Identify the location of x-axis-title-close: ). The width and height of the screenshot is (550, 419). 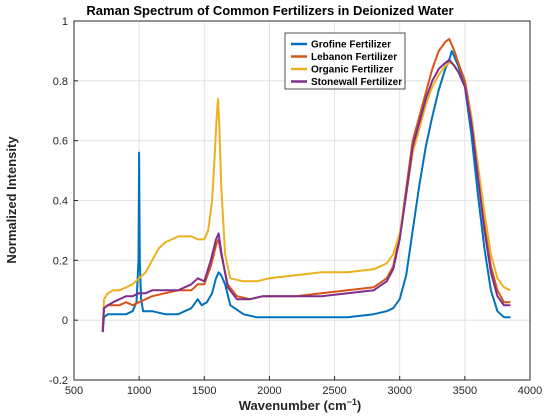
(359, 405).